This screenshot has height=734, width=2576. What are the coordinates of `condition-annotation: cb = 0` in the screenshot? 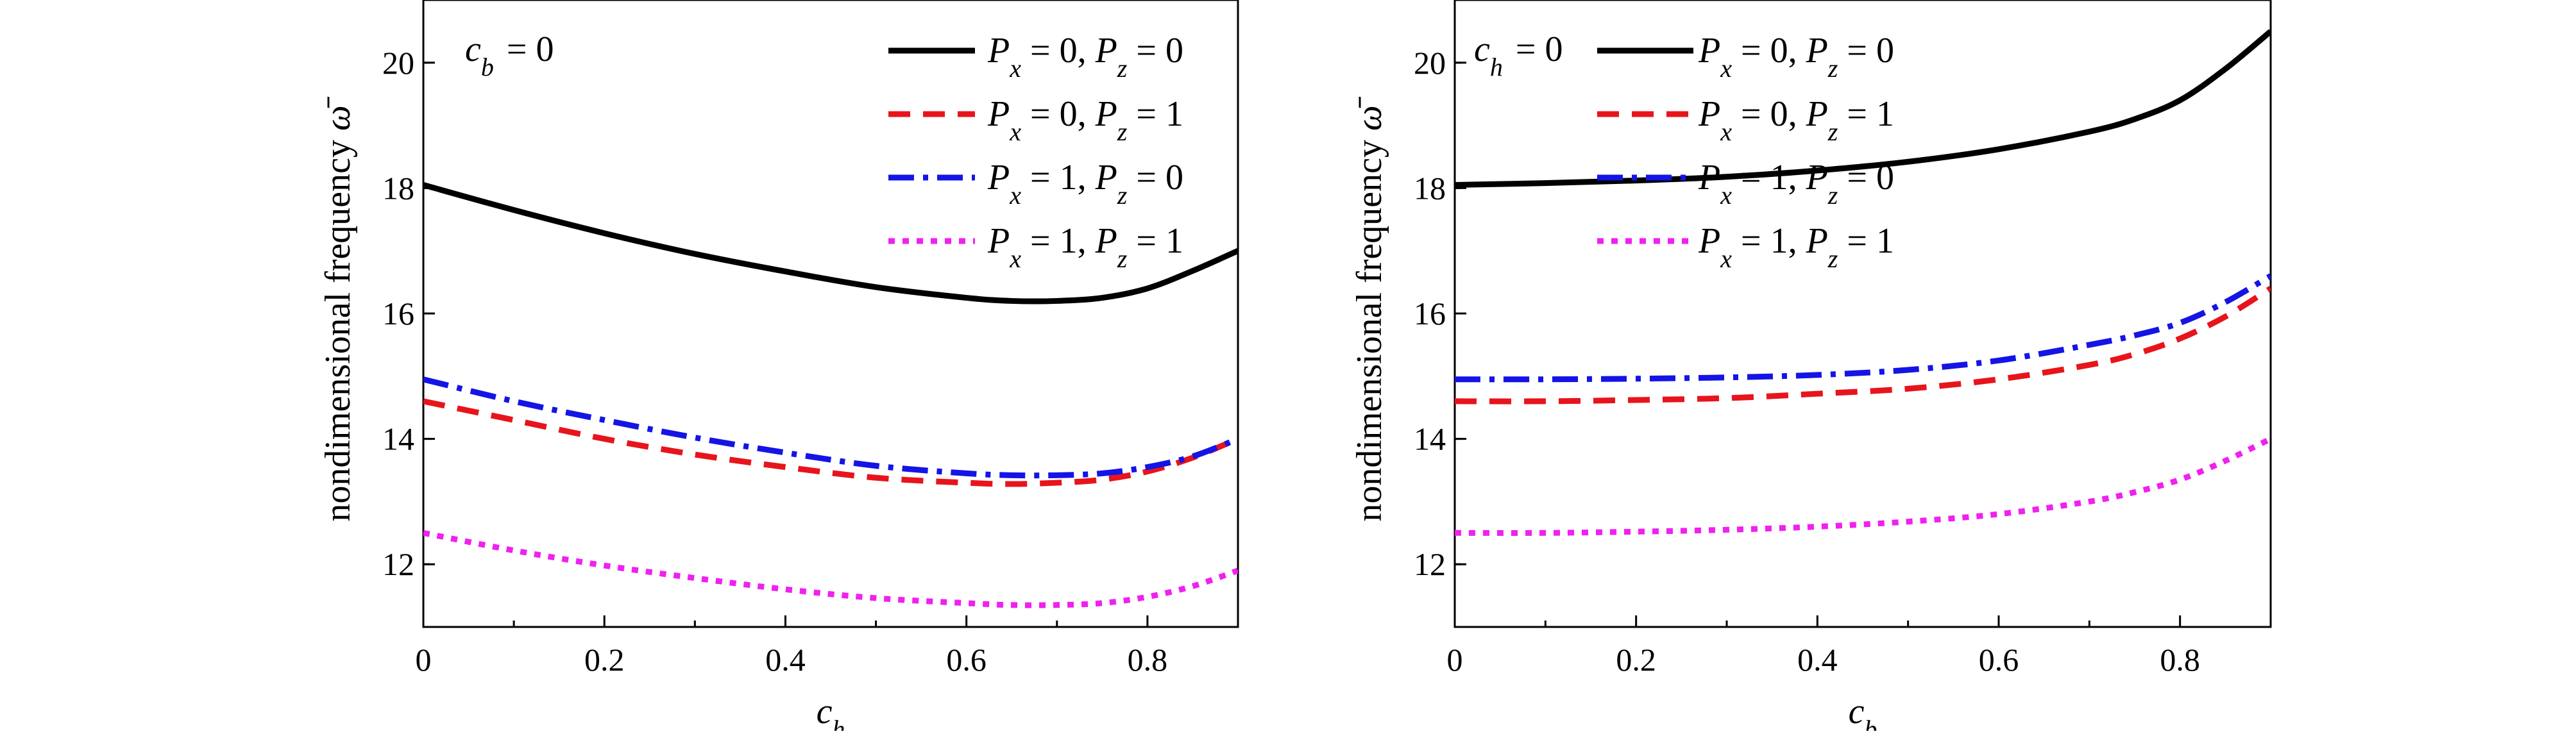 It's located at (509, 55).